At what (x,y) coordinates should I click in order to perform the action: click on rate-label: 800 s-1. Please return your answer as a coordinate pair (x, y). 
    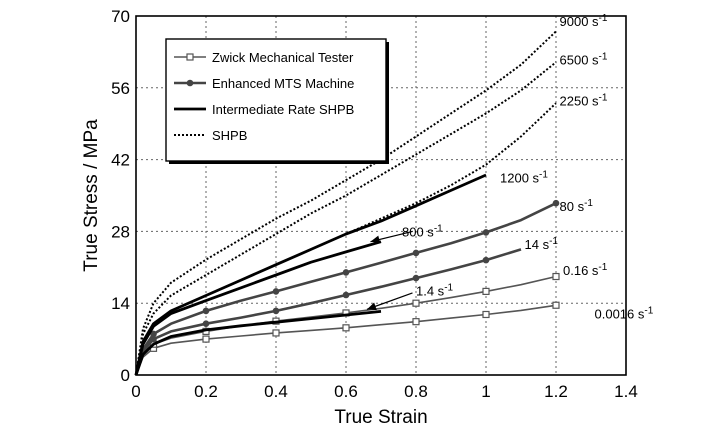
    Looking at the image, I should click on (422, 231).